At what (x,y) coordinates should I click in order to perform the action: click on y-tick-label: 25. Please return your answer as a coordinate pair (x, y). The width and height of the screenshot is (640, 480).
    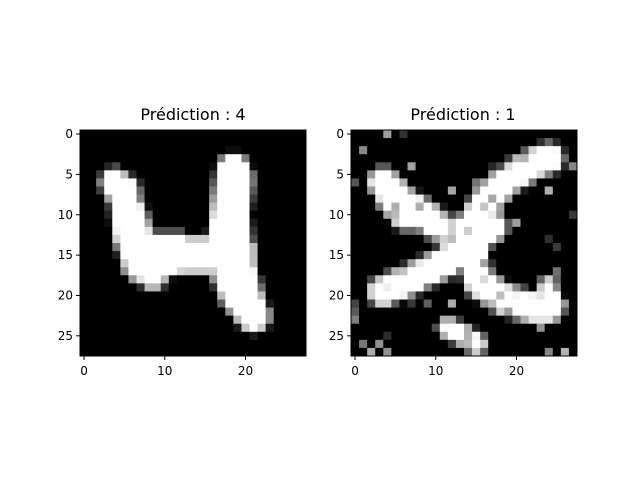
    Looking at the image, I should click on (336, 336).